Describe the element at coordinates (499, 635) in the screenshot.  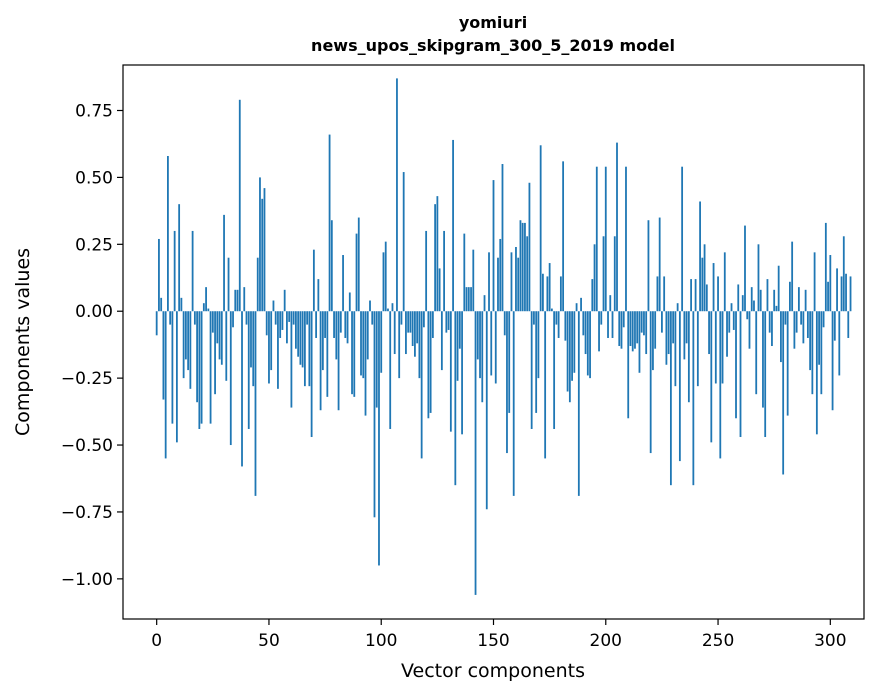
I see `x-axis: 0 50 100 150 200 250 300` at that location.